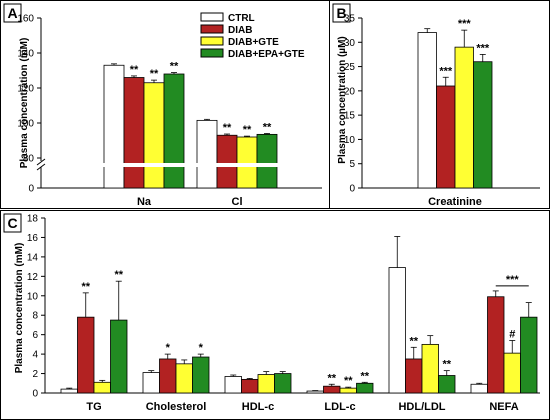  I want to click on panel-c-label: C, so click(12, 223).